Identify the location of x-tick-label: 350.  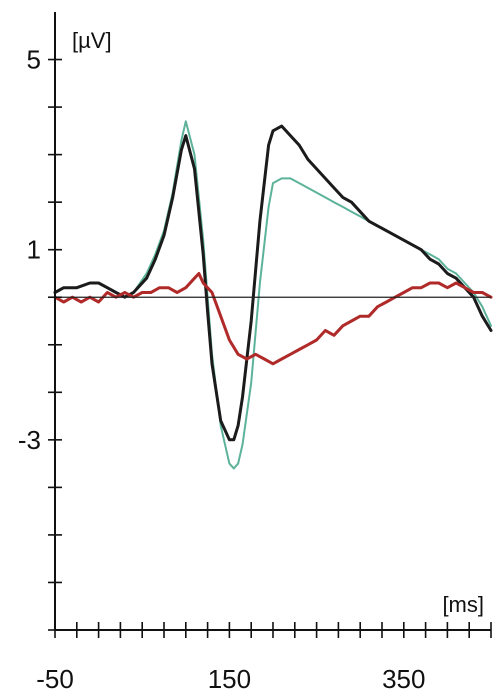
(403, 679).